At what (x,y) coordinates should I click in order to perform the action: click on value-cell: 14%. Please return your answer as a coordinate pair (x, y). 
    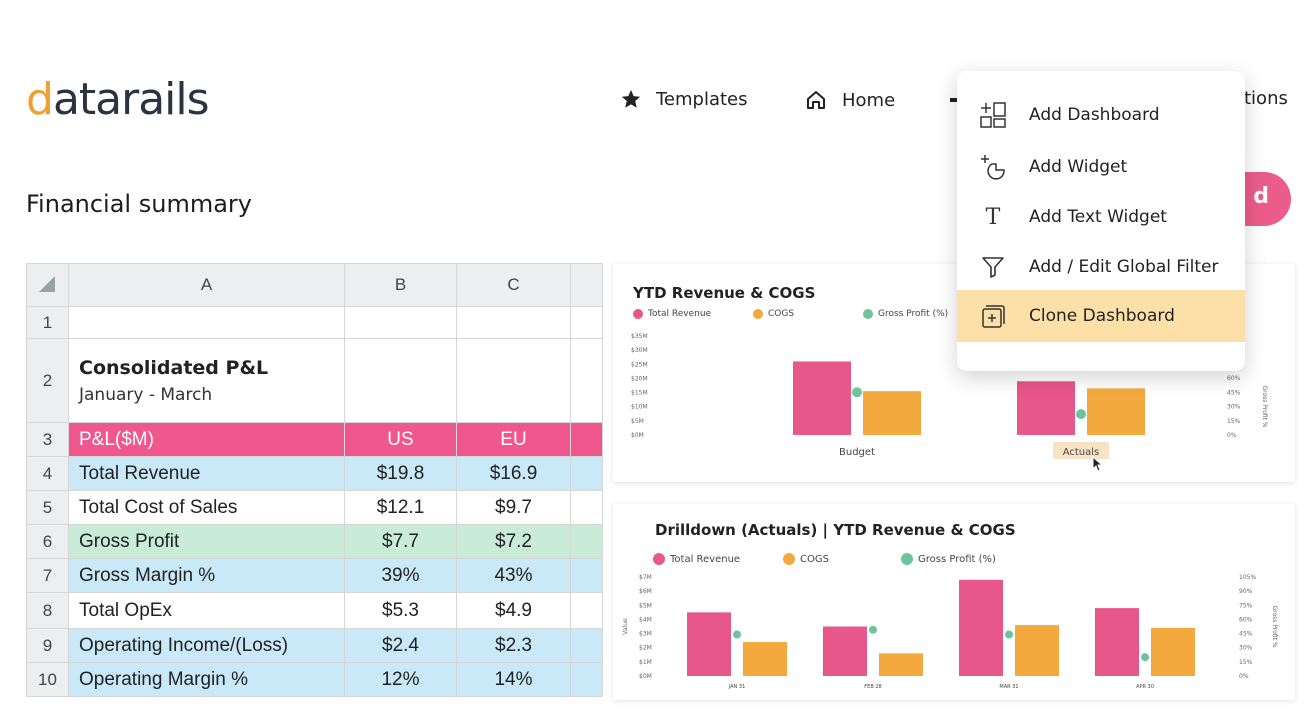
    Looking at the image, I should click on (513, 679).